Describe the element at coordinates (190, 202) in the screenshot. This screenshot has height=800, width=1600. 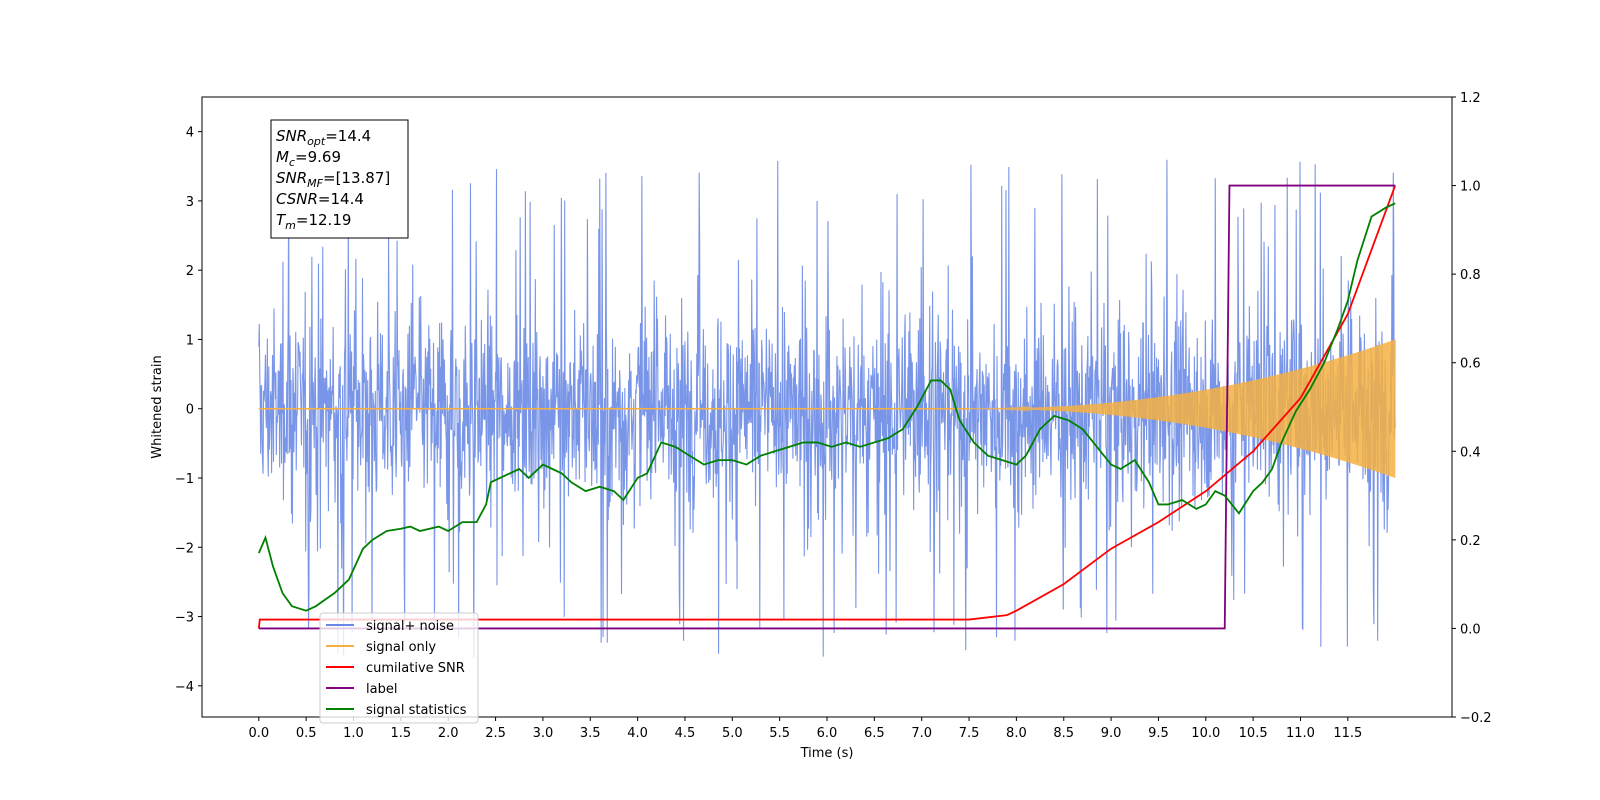
I see `y-tick-label: 3` at that location.